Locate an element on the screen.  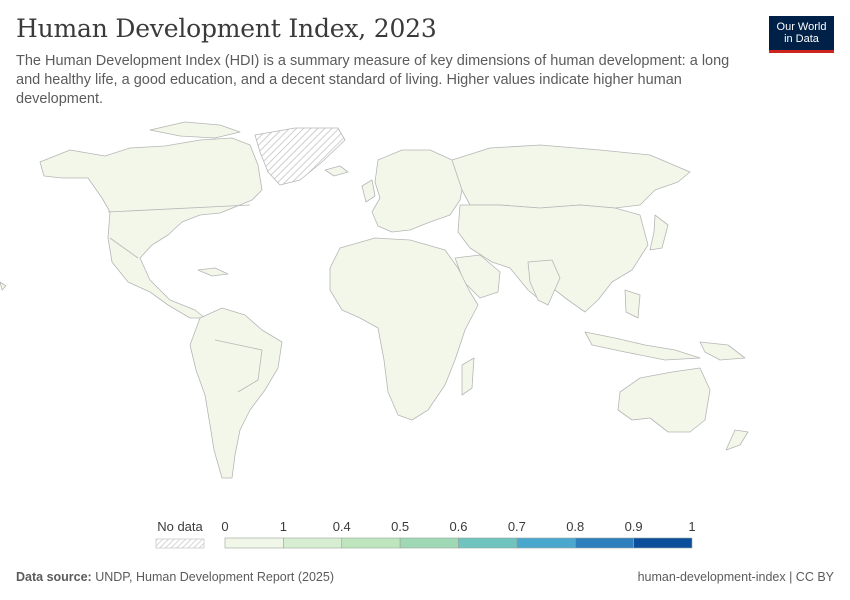
country-iceland is located at coordinates (336, 171).